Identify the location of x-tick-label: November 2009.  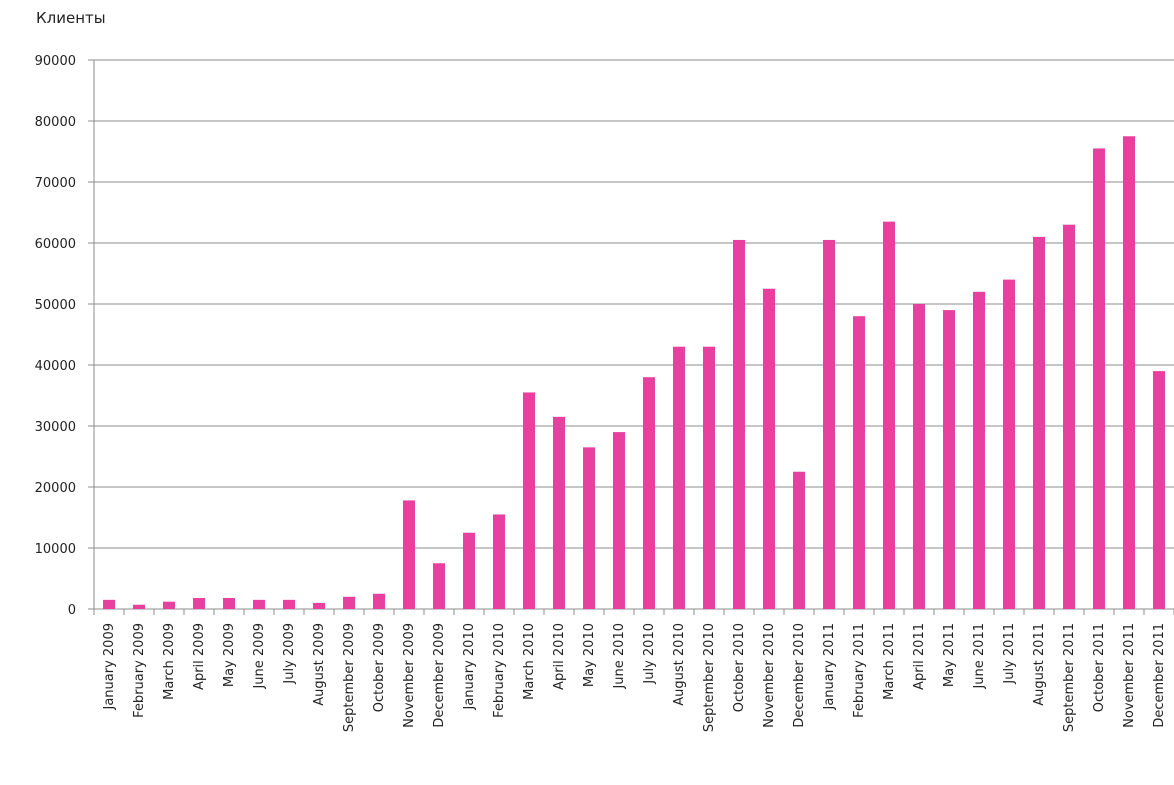
(409, 675).